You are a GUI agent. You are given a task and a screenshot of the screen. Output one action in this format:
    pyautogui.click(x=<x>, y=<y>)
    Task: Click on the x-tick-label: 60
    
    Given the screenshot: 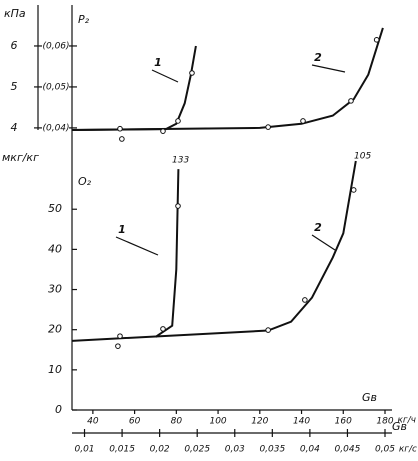 What is the action you would take?
    pyautogui.click(x=135, y=422)
    